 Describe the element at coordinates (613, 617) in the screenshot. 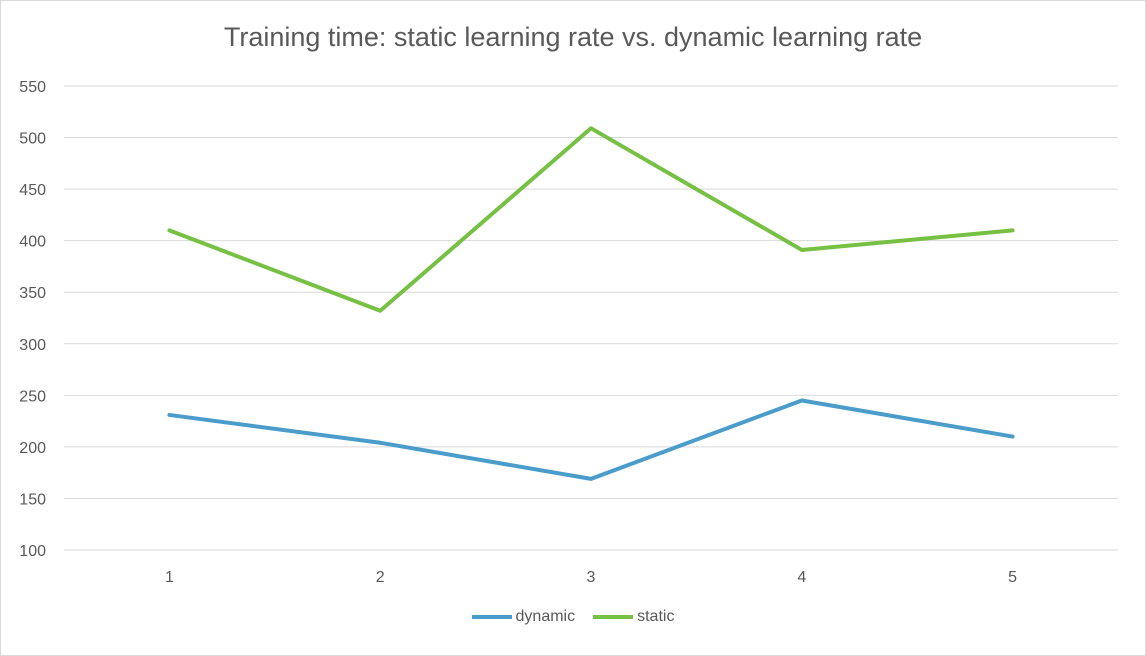

I see `legend-swatch-static` at that location.